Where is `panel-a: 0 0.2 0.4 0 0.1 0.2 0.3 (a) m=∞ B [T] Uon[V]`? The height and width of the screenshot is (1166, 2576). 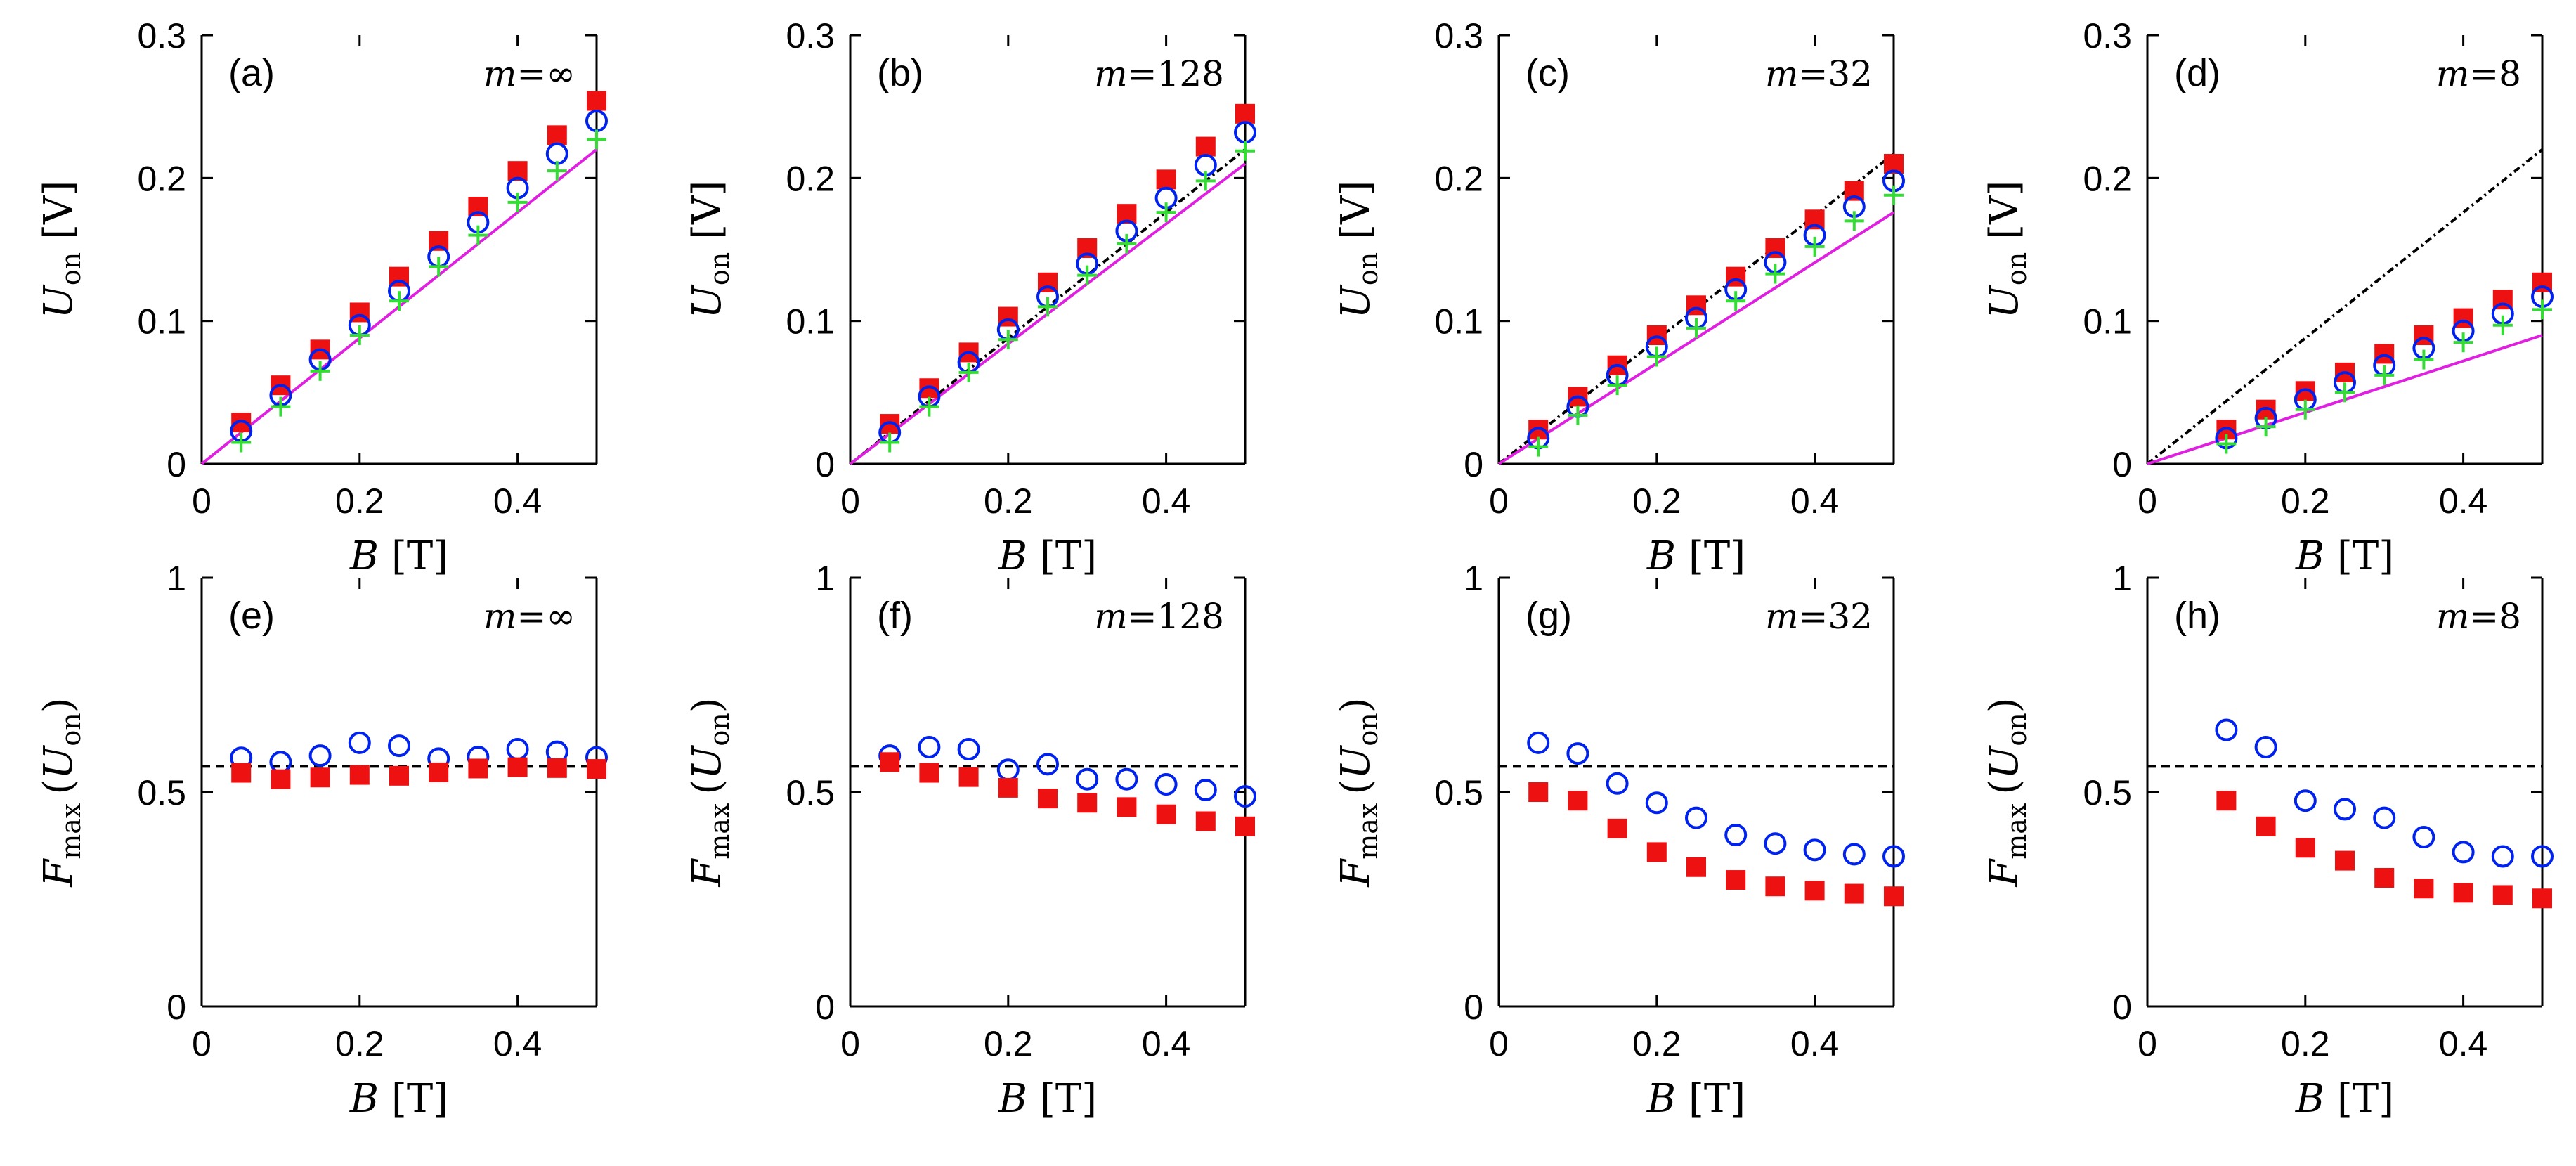
panel-a: 0 0.2 0.4 0 0.1 0.2 0.3 (a) m=∞ B [T] Uon[V] is located at coordinates (322, 297).